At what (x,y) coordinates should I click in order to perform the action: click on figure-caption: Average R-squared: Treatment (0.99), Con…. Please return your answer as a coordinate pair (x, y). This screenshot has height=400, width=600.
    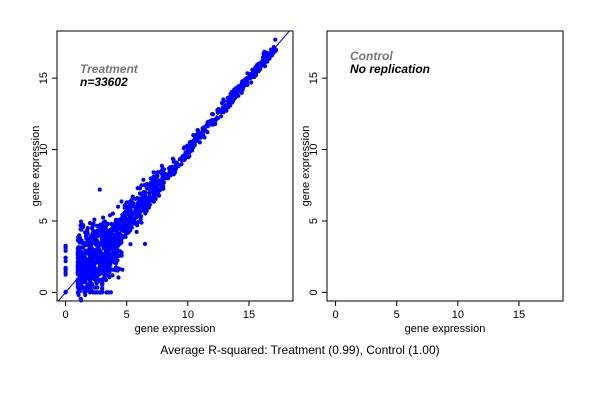
    Looking at the image, I should click on (300, 350).